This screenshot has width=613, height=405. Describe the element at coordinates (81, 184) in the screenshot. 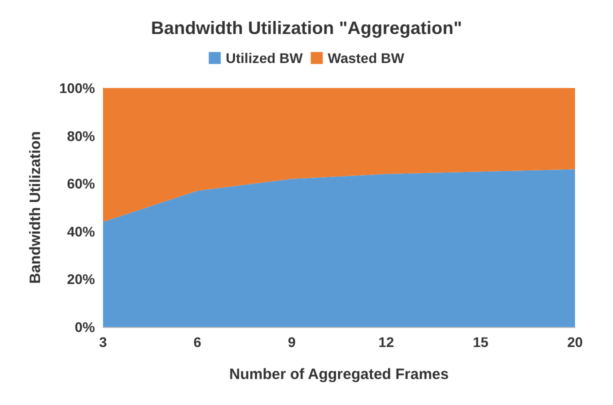

I see `y-tick-label: 60%` at that location.